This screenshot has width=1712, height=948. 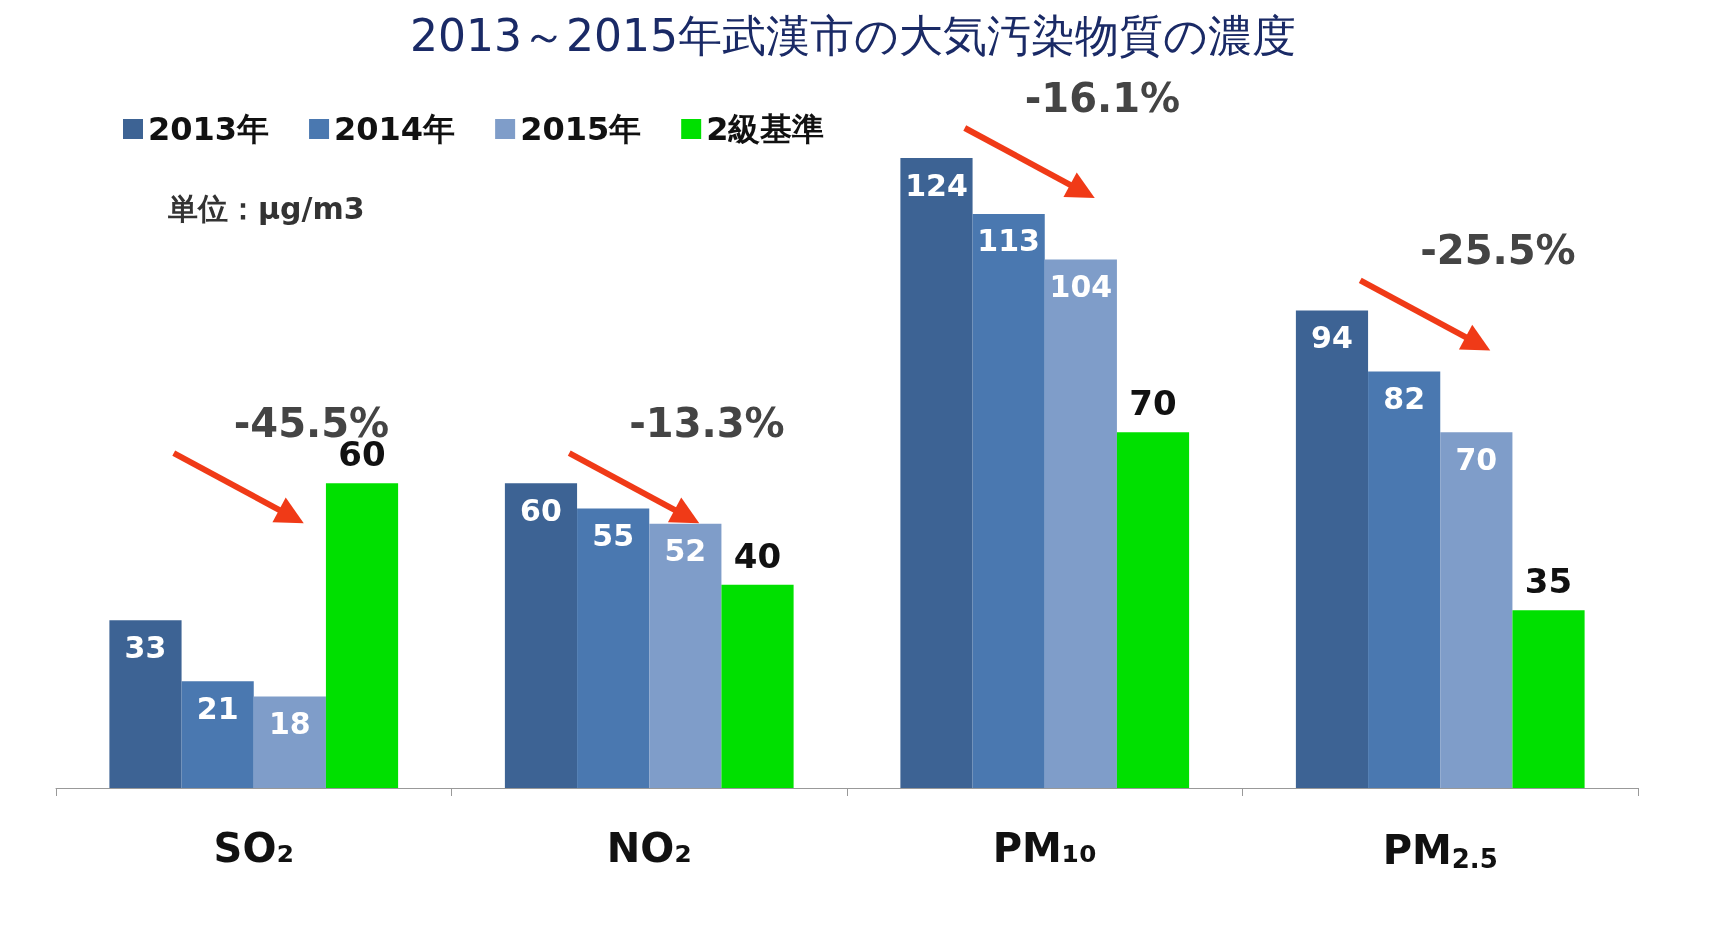 What do you see at coordinates (1404, 398) in the screenshot?
I see `data-label: 82` at bounding box center [1404, 398].